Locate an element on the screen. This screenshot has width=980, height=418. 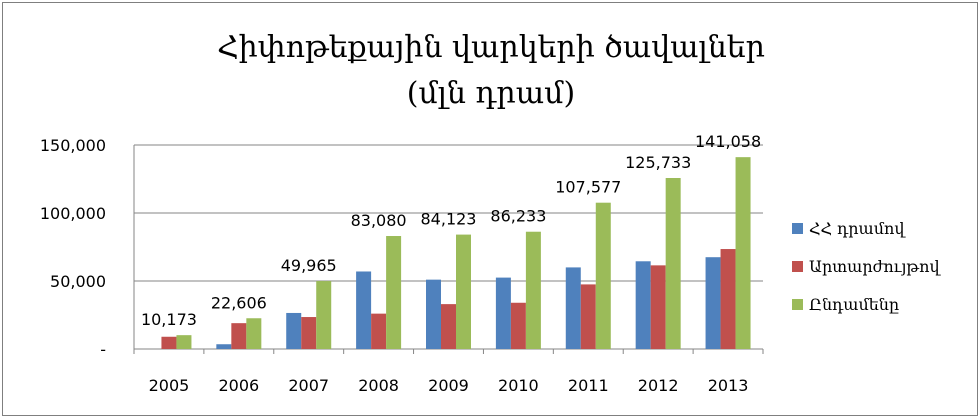
bar-2-2012 is located at coordinates (658, 307).